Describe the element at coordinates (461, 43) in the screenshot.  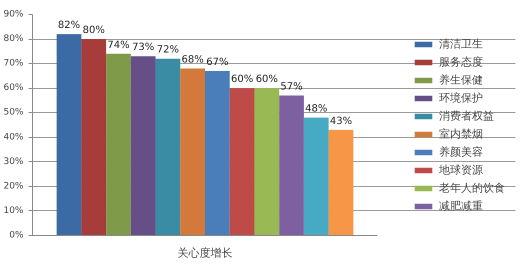
I see `legend-label: 清洁卫生` at that location.